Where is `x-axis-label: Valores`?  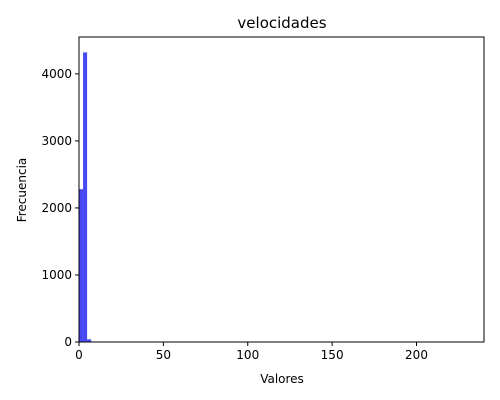
x-axis-label: Valores is located at coordinates (282, 379).